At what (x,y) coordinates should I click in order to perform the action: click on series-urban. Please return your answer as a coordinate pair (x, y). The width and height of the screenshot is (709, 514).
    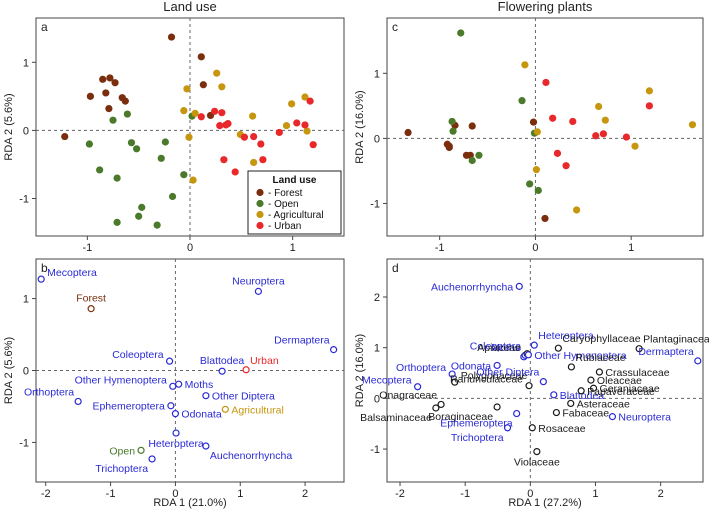
    Looking at the image, I should click on (597, 124).